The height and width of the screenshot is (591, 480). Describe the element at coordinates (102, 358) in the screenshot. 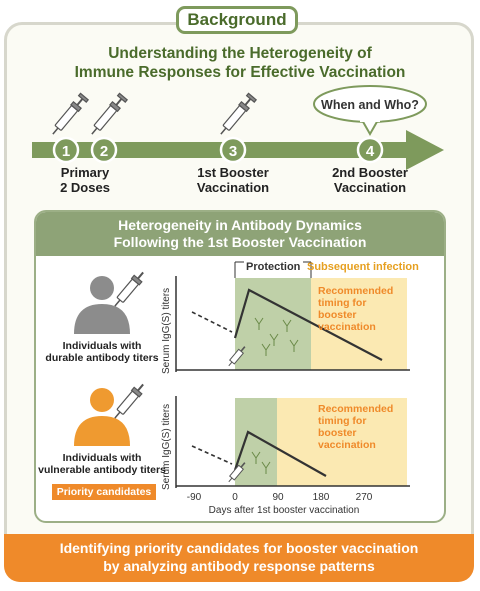

I see `durable-label-line2: durable antibody titers` at that location.